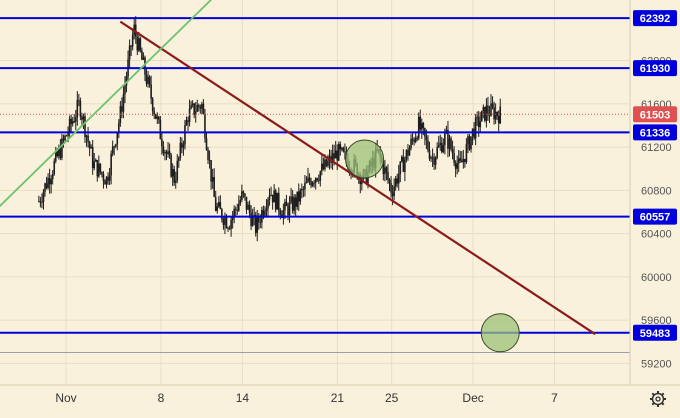 The image size is (680, 418). I want to click on price-badges: 62392 61930 61503 61336 60557 59483, so click(655, 175).